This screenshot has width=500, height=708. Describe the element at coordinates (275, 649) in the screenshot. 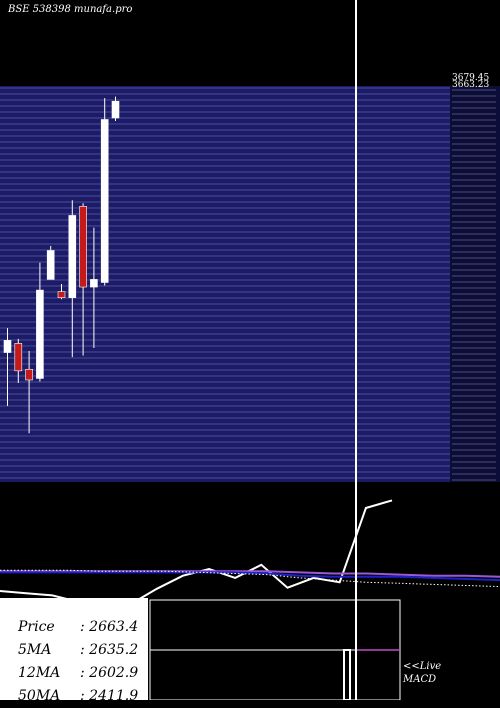

I see `macd-box` at that location.